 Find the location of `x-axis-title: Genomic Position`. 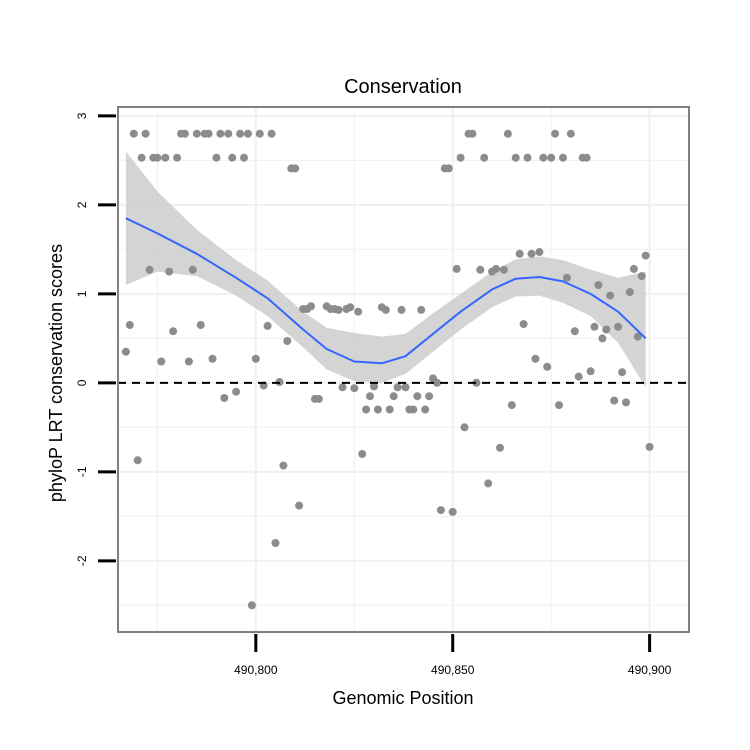

x-axis-title: Genomic Position is located at coordinates (402, 698).